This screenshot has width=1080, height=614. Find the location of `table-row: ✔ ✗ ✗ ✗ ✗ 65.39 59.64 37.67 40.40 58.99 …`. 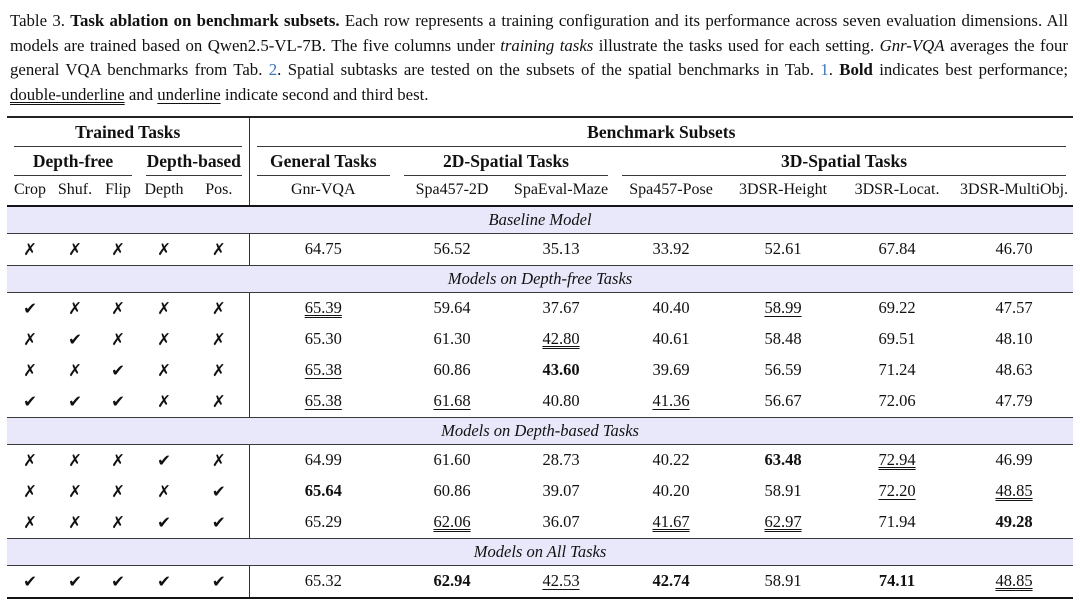

table-row: ✔ ✗ ✗ ✗ ✗ 65.39 59.64 37.67 40.40 58.99 … is located at coordinates (540, 308).